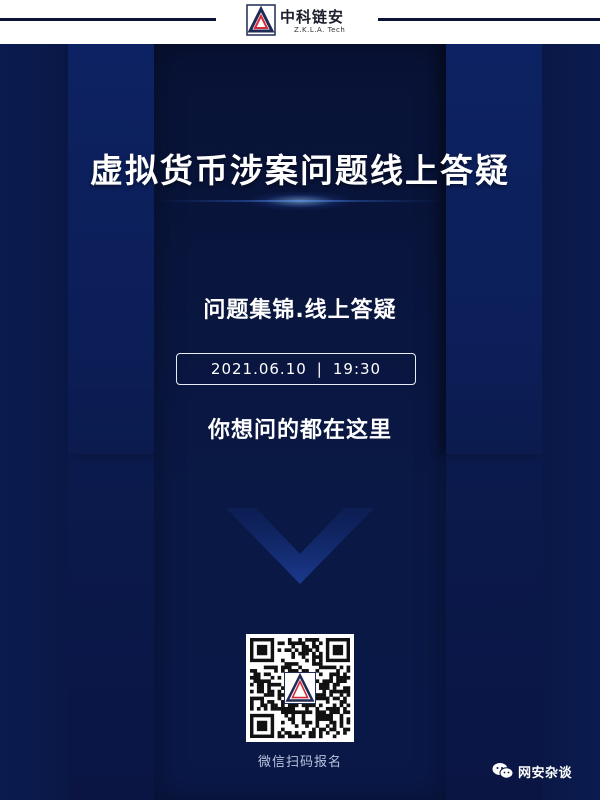 This screenshot has width=600, height=800. I want to click on event-time: 19:30, so click(357, 369).